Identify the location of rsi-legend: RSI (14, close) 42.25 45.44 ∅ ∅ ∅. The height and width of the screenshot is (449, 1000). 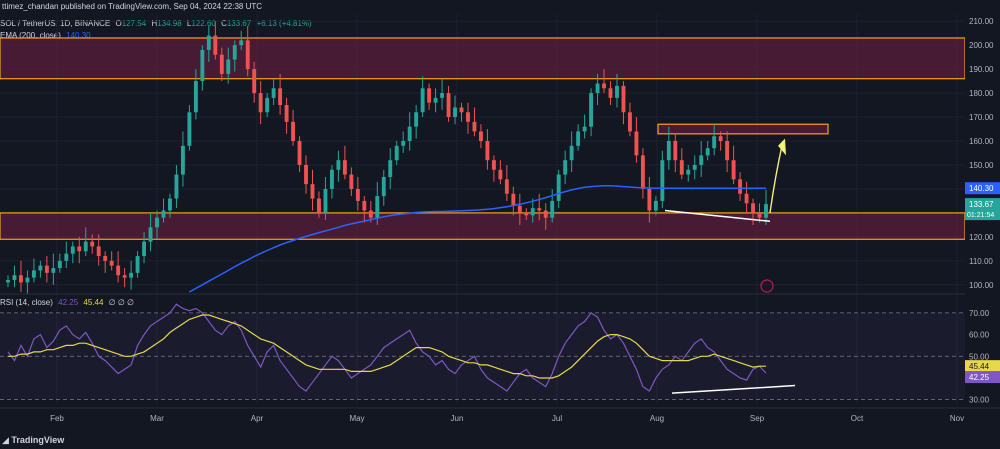
(67, 302).